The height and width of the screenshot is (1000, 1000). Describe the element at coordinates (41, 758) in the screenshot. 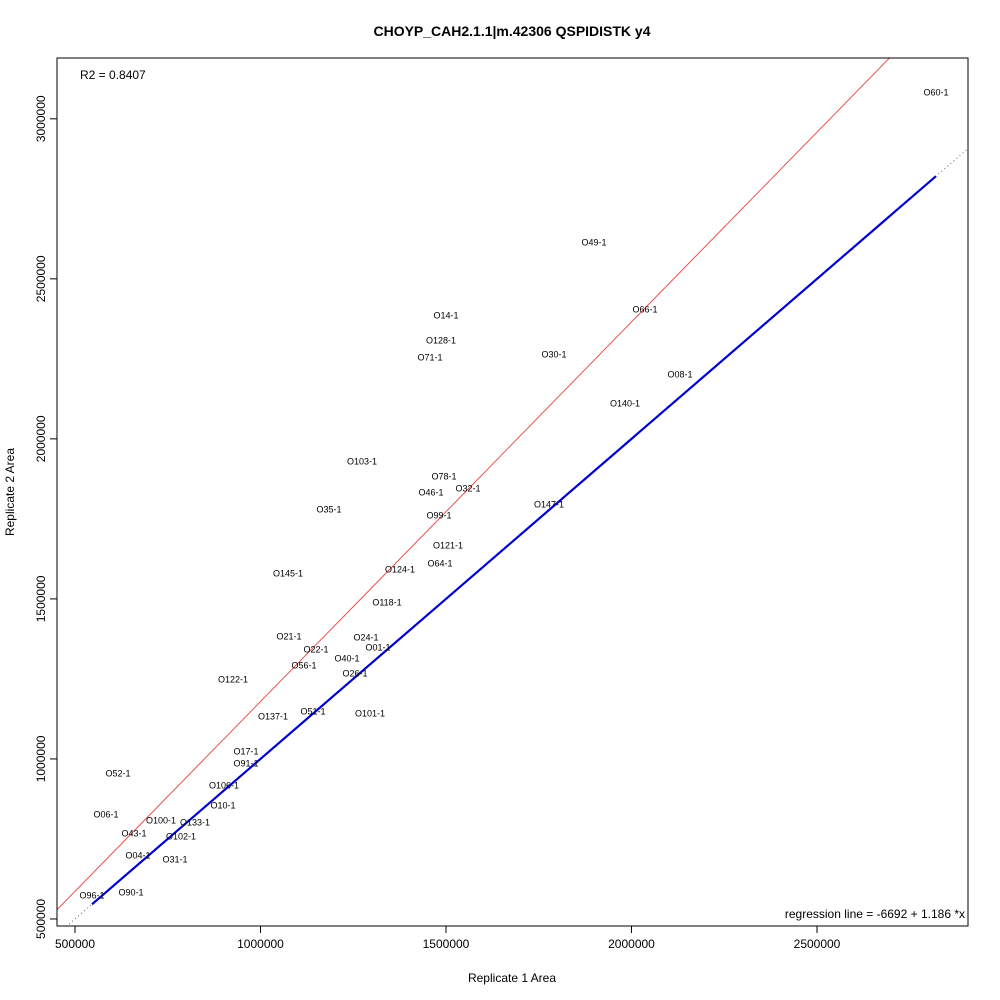

I see `y-tick-label: 1000000` at that location.